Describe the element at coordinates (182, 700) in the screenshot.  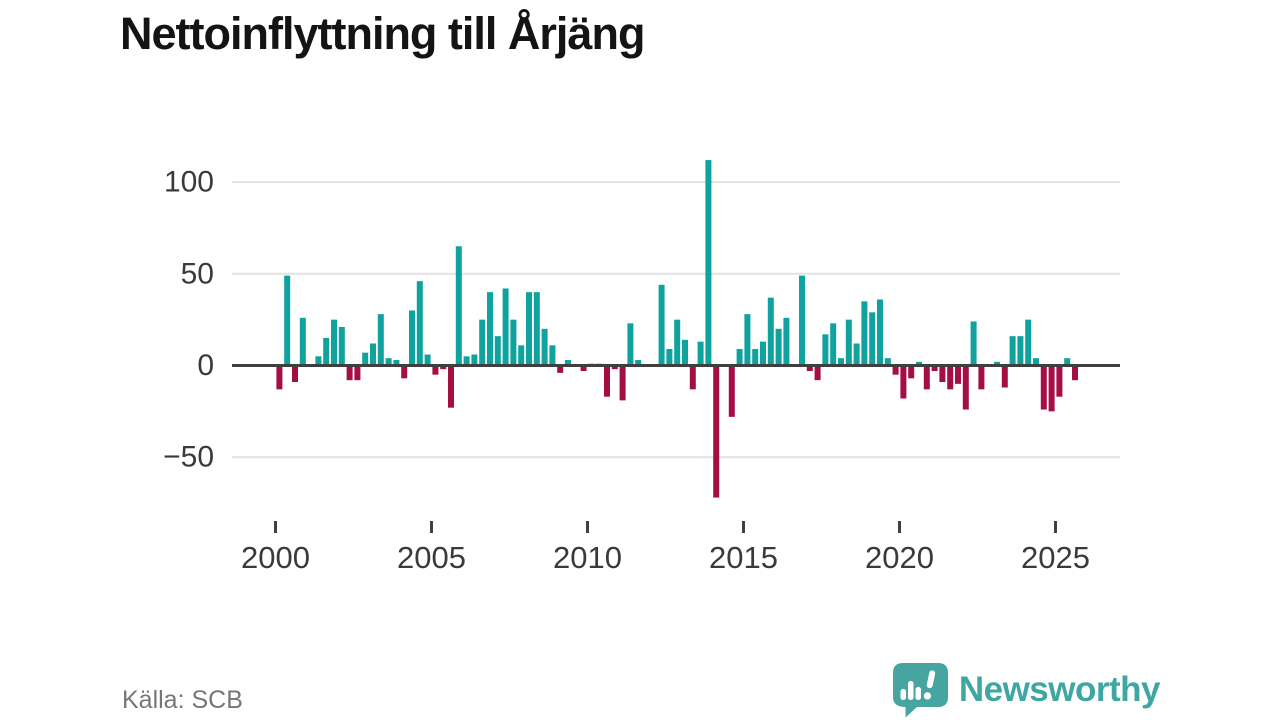
I see `source-label: Källa: SCB` at that location.